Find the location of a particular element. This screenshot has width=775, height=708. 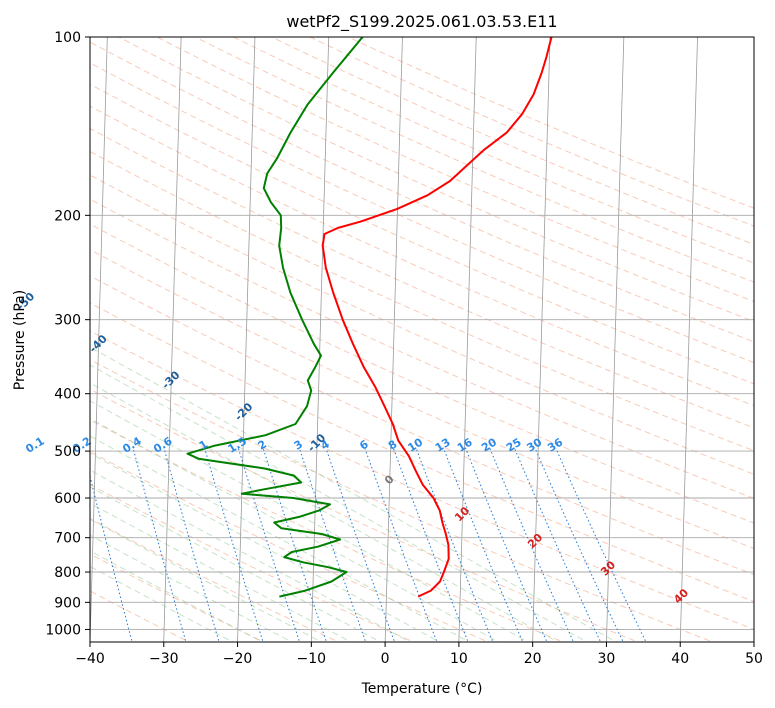

y-tick-label: 700 is located at coordinates (67, 539).